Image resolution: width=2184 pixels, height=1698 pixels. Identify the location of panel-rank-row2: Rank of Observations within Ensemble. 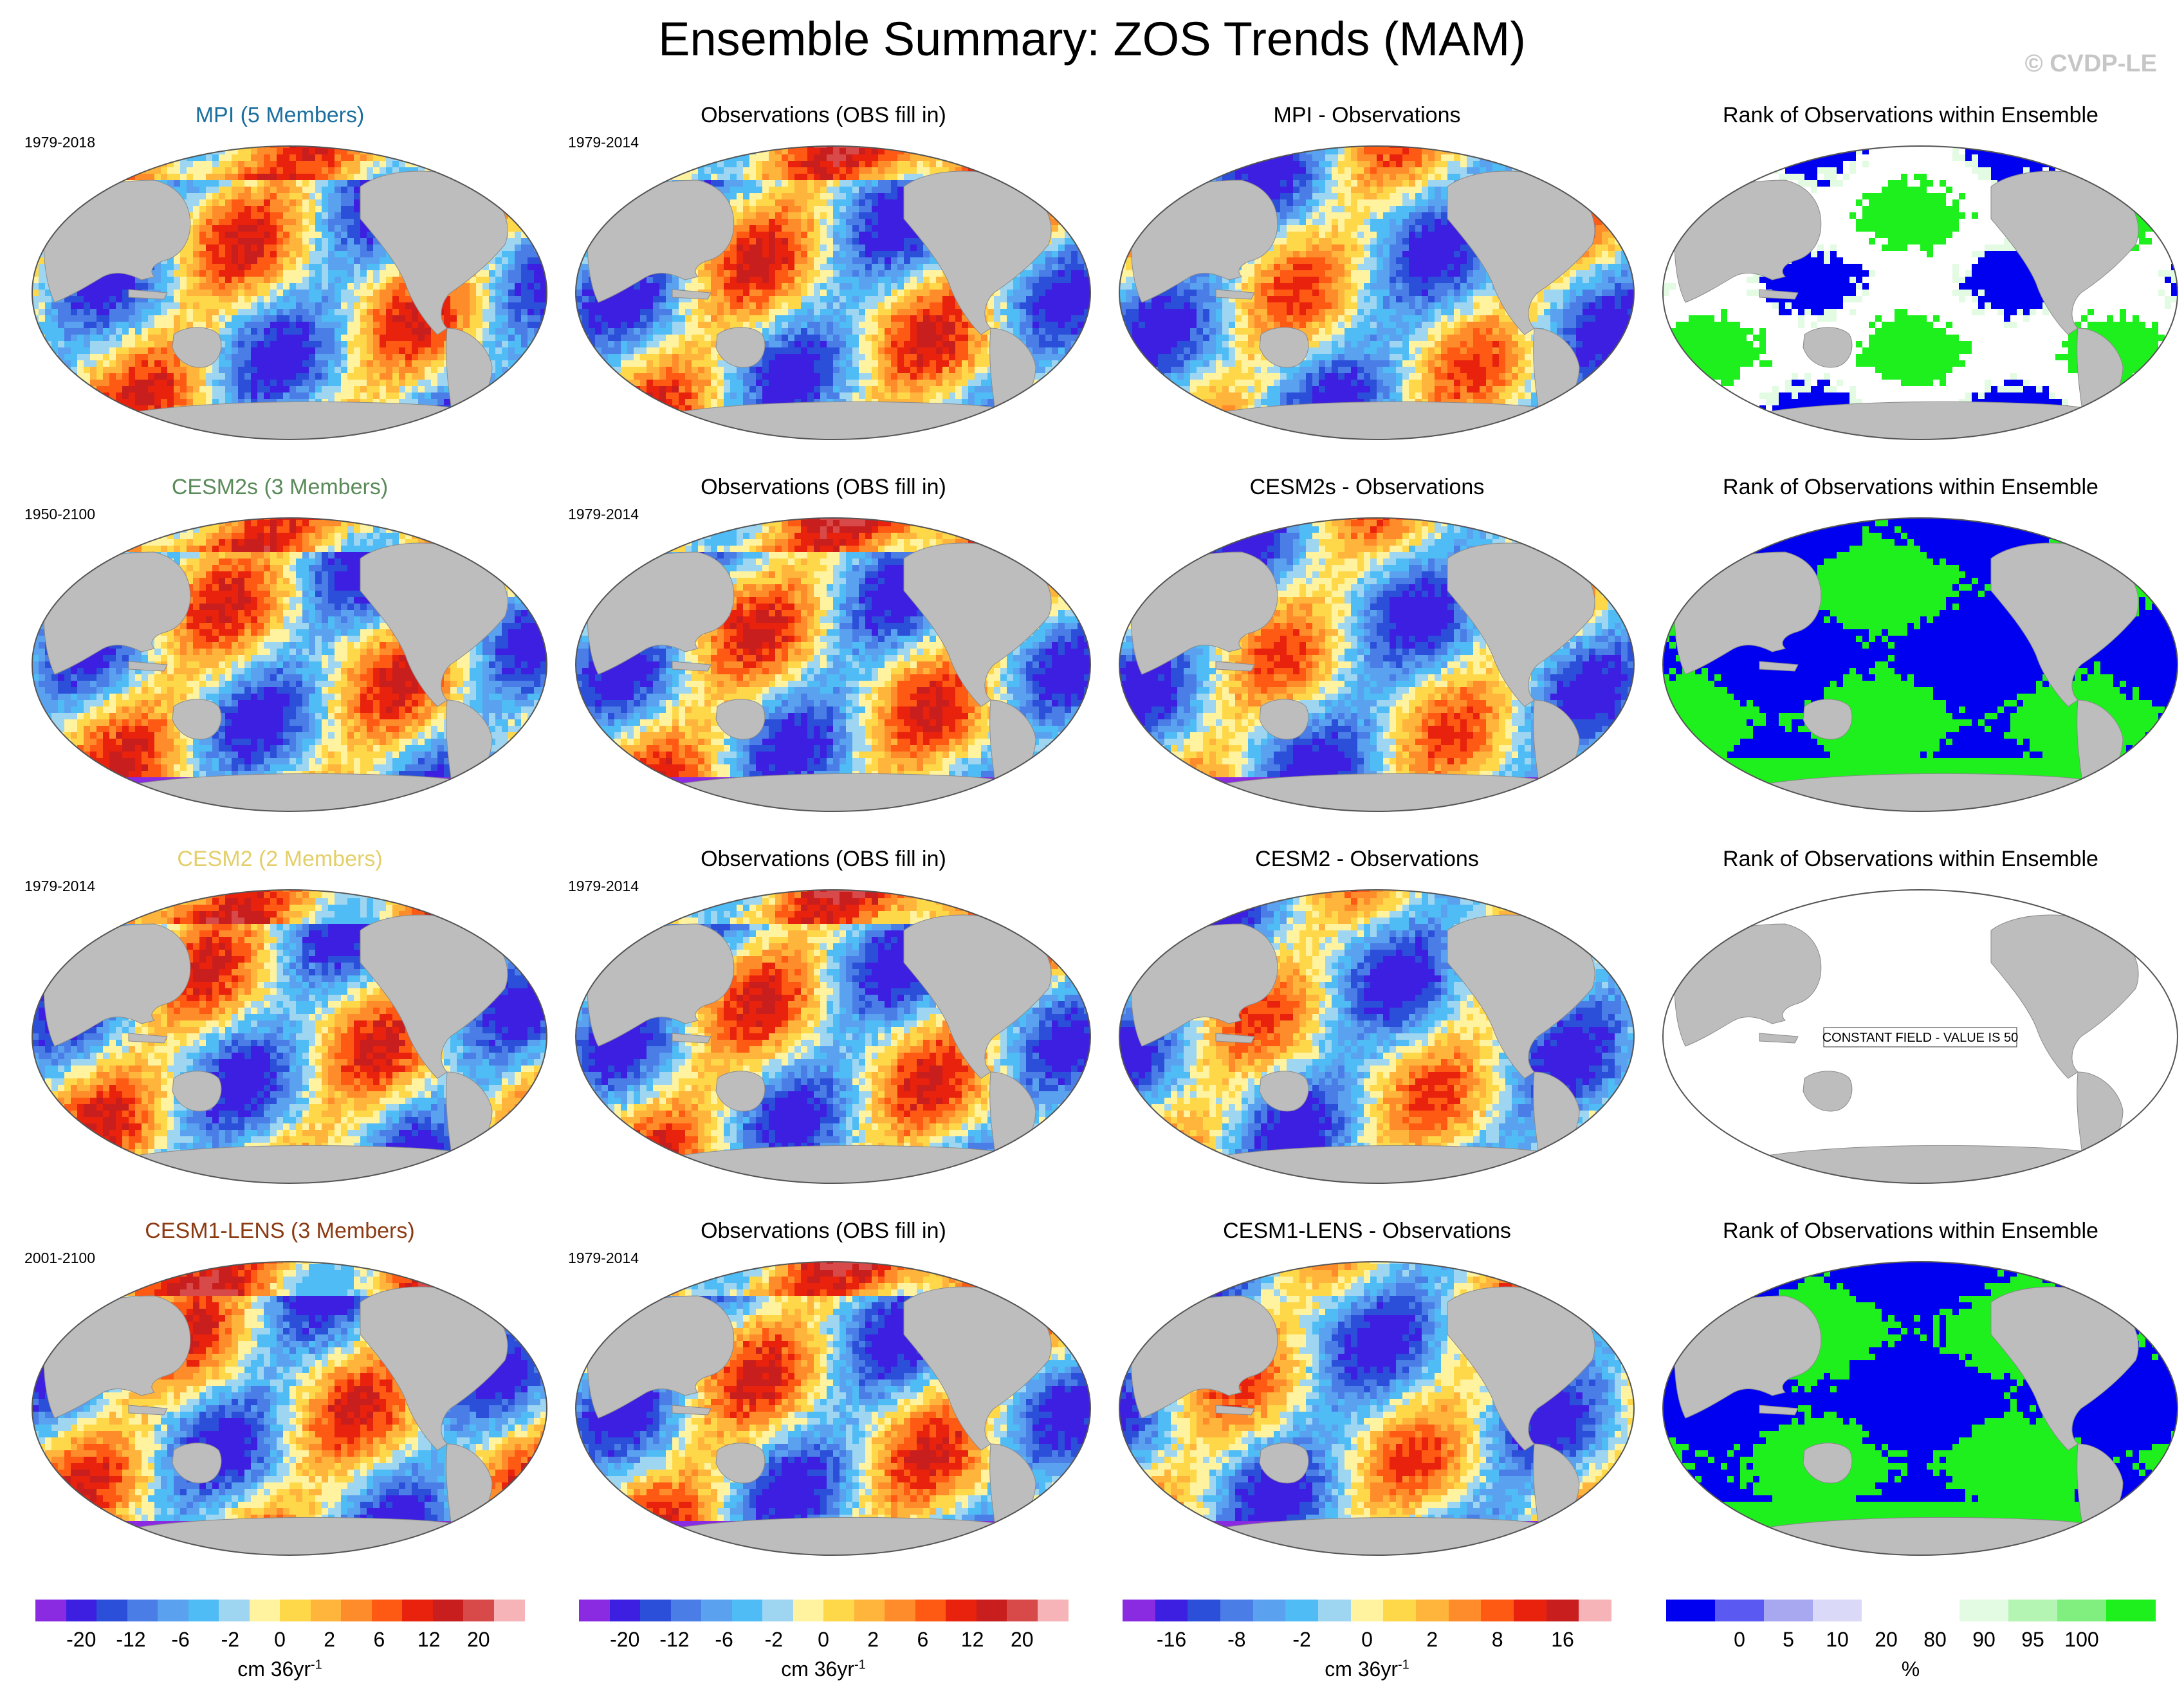
(1911, 655).